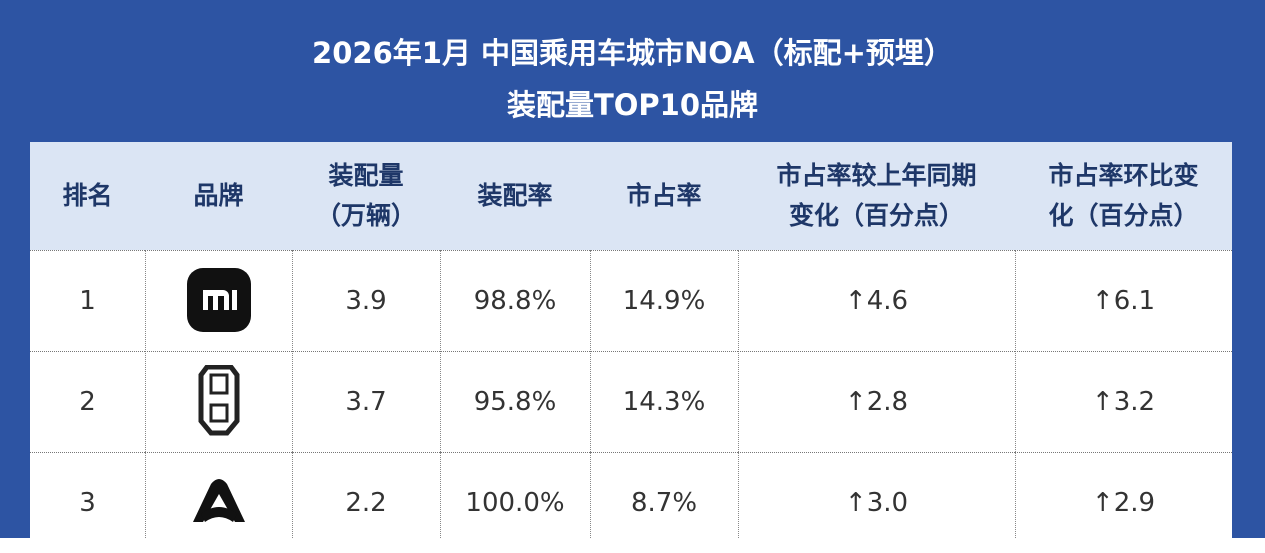 This screenshot has height=553, width=1265. What do you see at coordinates (1123, 401) in the screenshot?
I see `table-cell: ↑3.2` at bounding box center [1123, 401].